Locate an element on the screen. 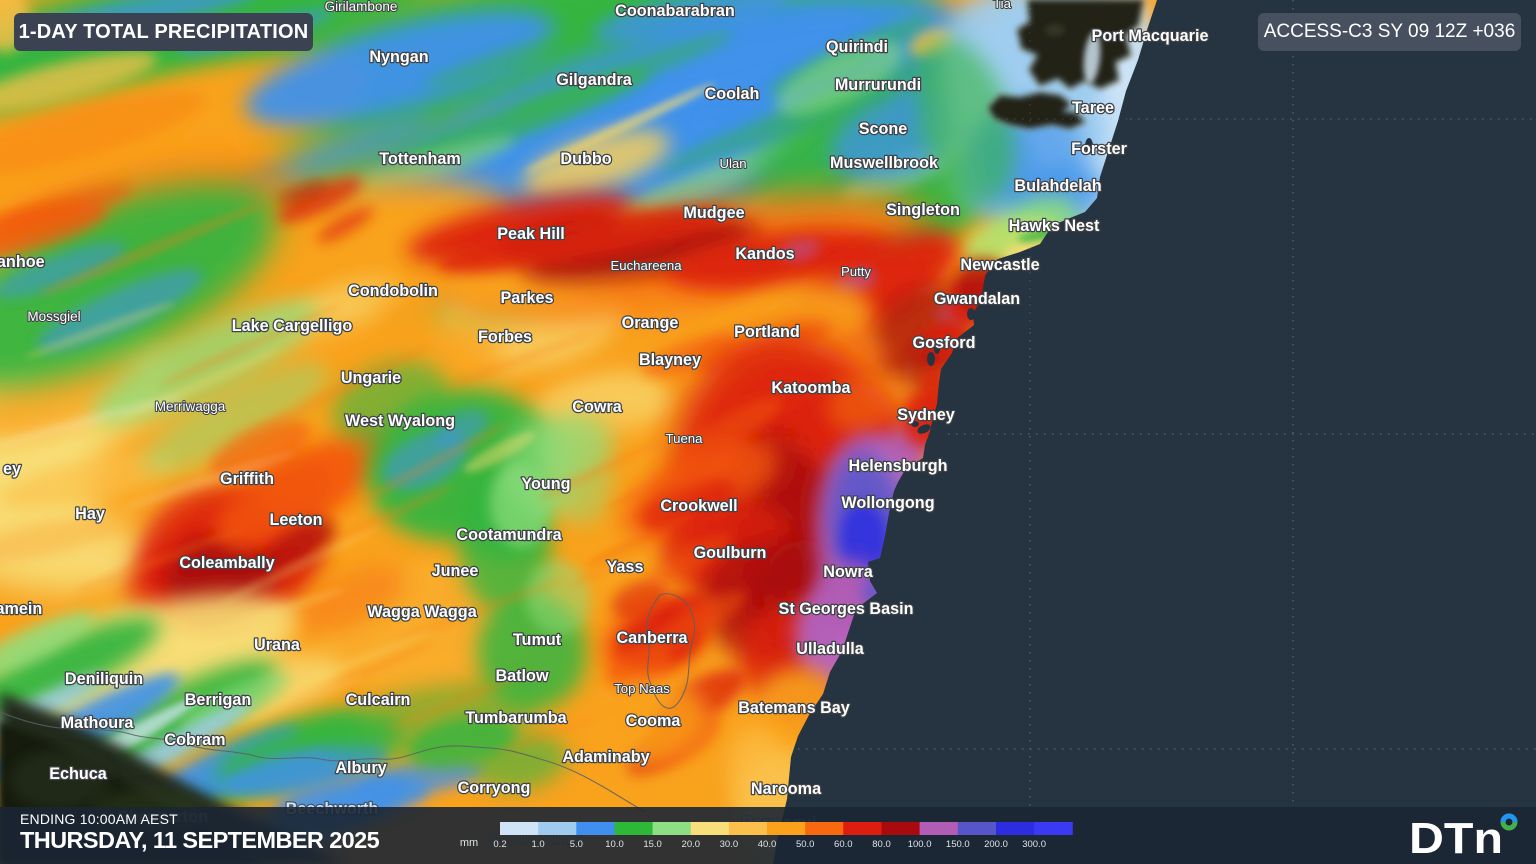 The image size is (1536, 864). svg-text: ey is located at coordinates (12, 469).